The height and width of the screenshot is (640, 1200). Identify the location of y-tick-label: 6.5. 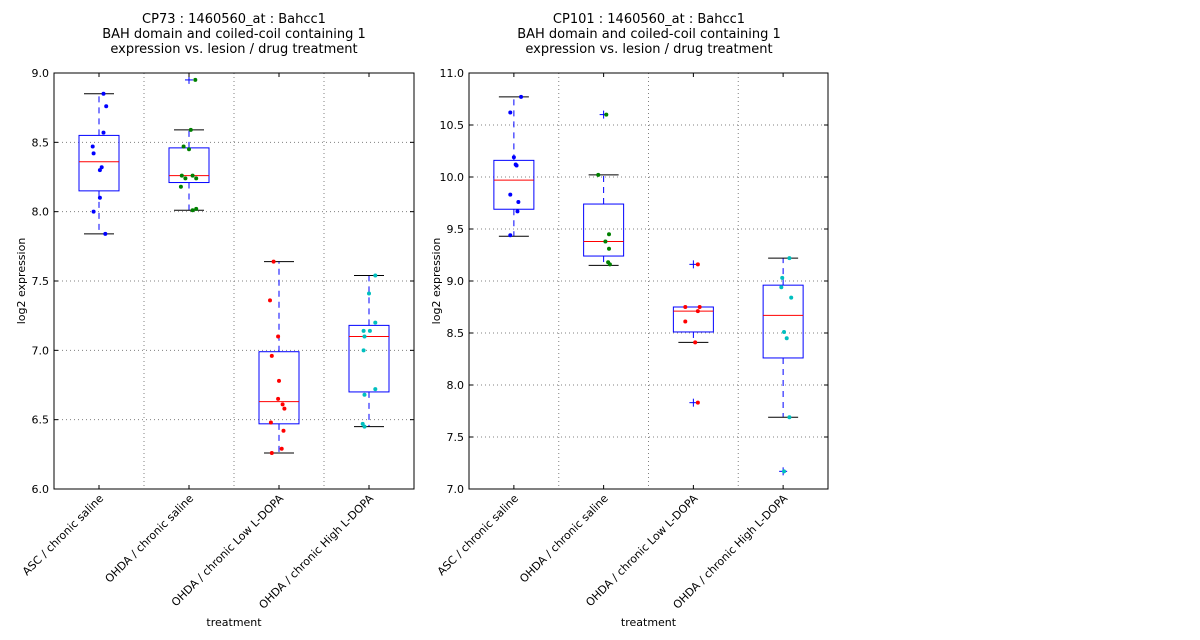
(41, 420).